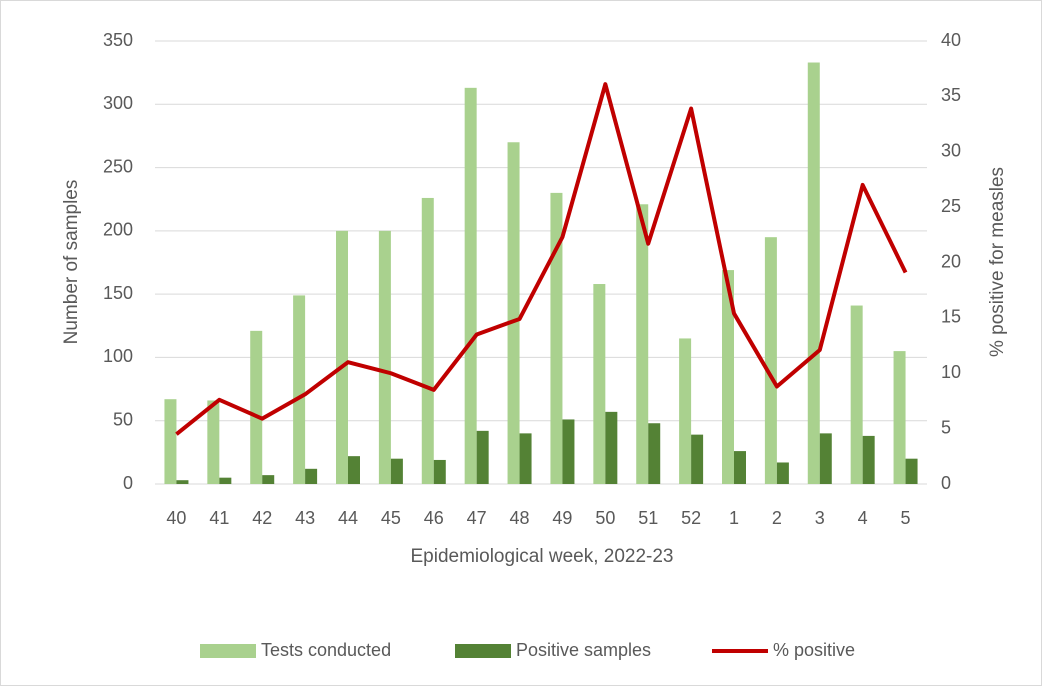  Describe the element at coordinates (951, 95) in the screenshot. I see `y2-tick-label: 35` at that location.